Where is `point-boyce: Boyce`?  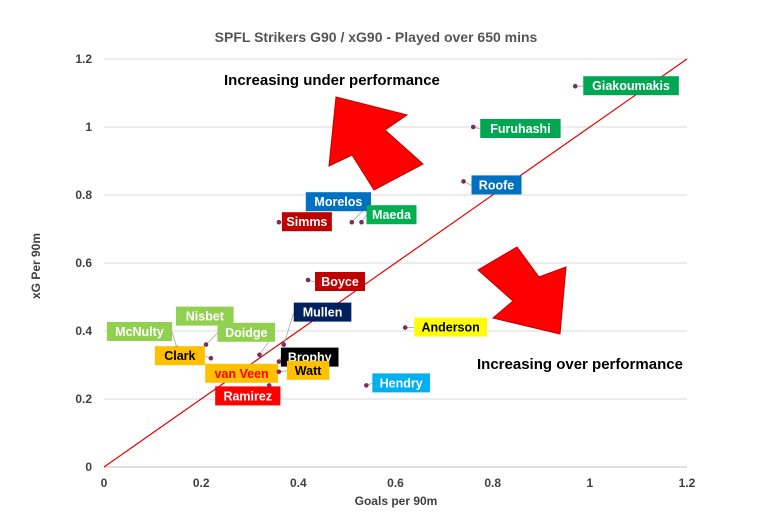 point-boyce: Boyce is located at coordinates (335, 281).